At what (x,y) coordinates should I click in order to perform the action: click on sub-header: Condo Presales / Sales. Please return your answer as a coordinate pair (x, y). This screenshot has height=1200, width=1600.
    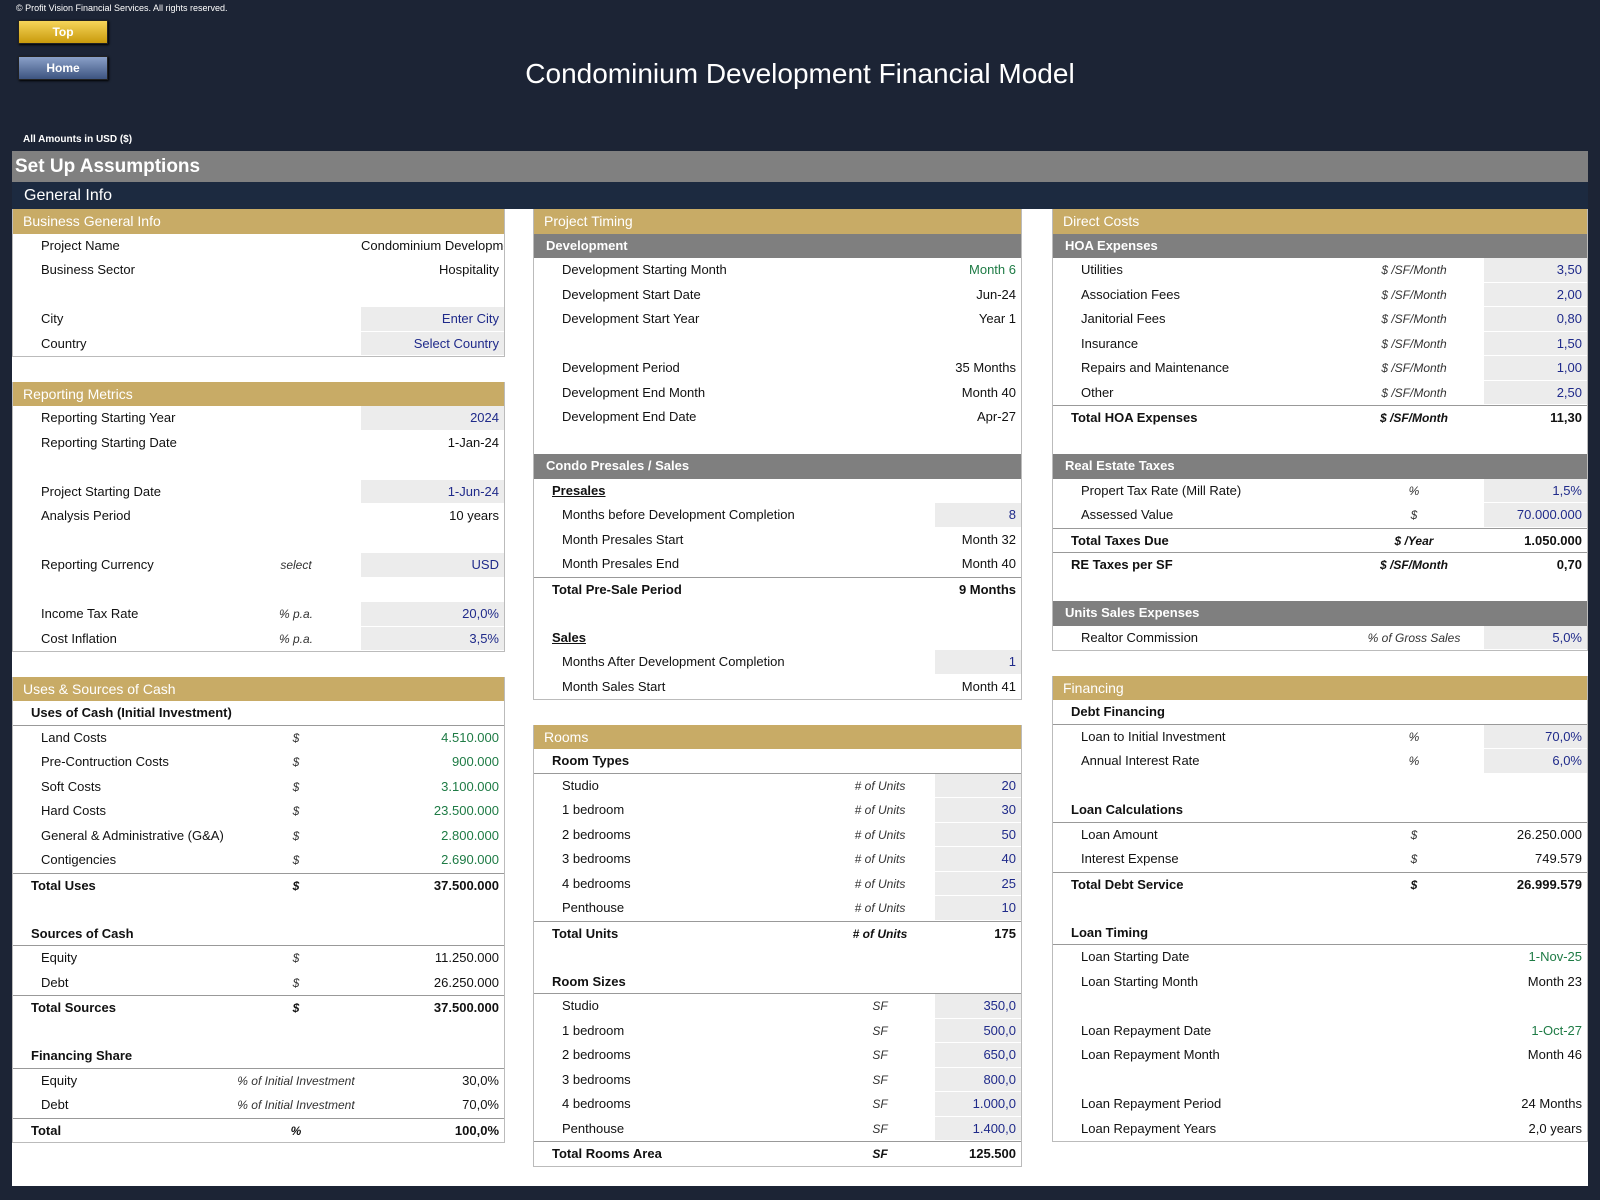
    Looking at the image, I should click on (777, 466).